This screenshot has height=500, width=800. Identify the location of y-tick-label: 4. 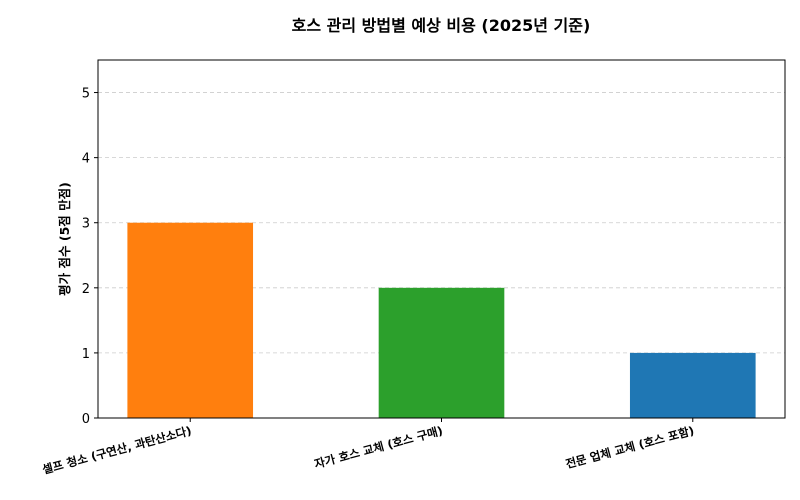
(86, 159).